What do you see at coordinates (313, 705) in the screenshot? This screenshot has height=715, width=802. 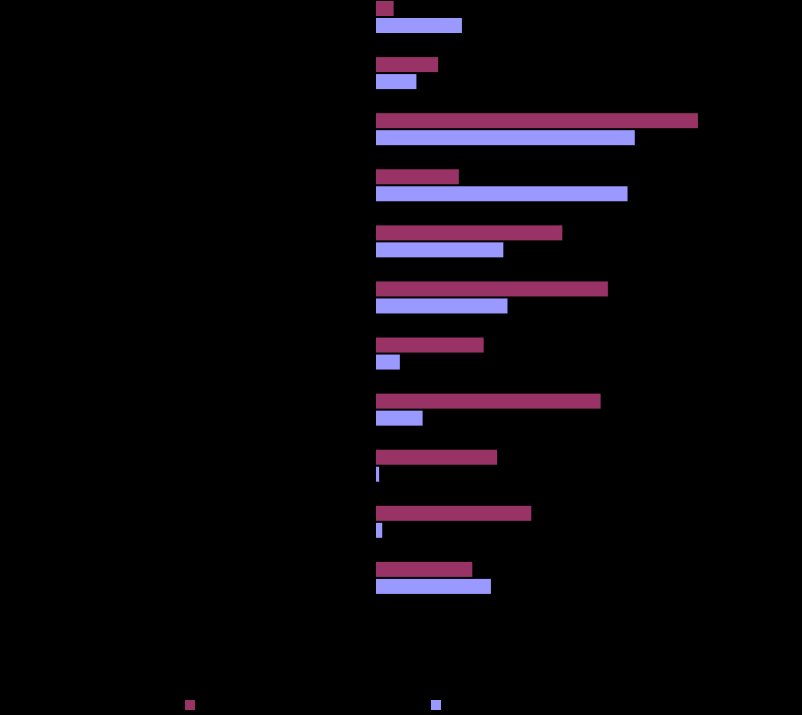 I see `legend` at bounding box center [313, 705].